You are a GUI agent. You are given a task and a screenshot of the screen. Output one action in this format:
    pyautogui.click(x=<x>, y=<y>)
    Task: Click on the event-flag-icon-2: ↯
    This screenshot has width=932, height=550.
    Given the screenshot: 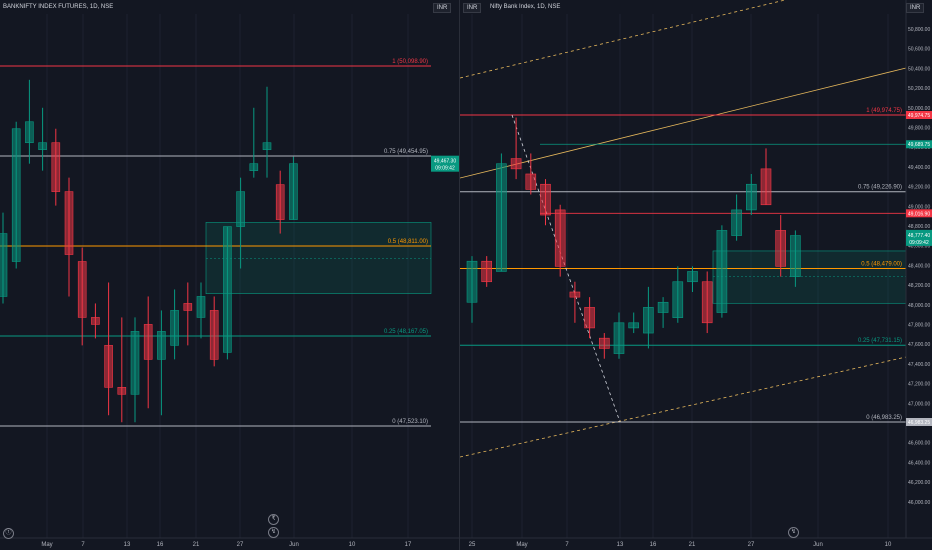 What is the action you would take?
    pyautogui.click(x=273, y=532)
    